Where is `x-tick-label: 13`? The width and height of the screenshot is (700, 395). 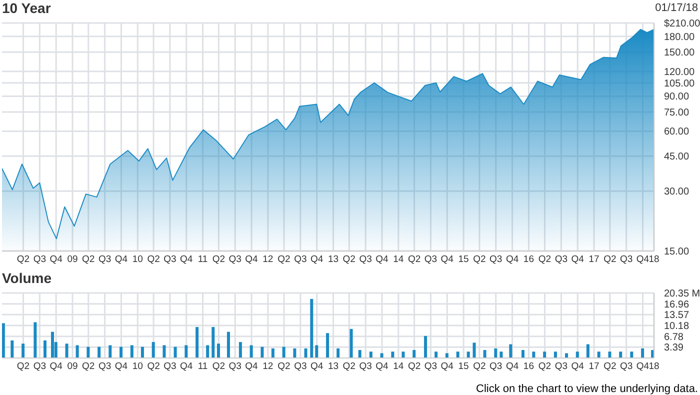
x-tick-label: 13 is located at coordinates (333, 259).